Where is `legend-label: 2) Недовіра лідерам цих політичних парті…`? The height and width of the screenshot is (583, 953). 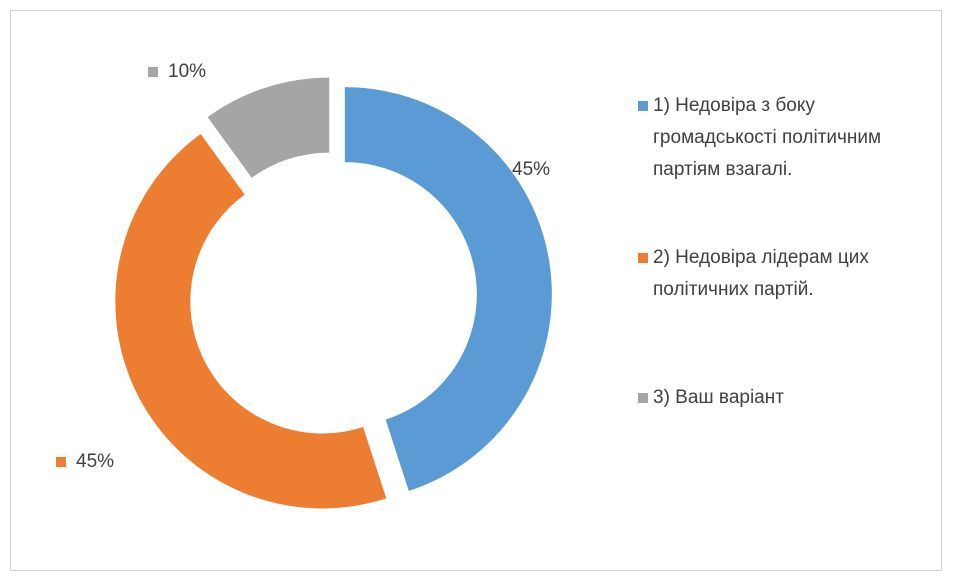 legend-label: 2) Недовіра лідерам цих політичних парті… is located at coordinates (761, 273).